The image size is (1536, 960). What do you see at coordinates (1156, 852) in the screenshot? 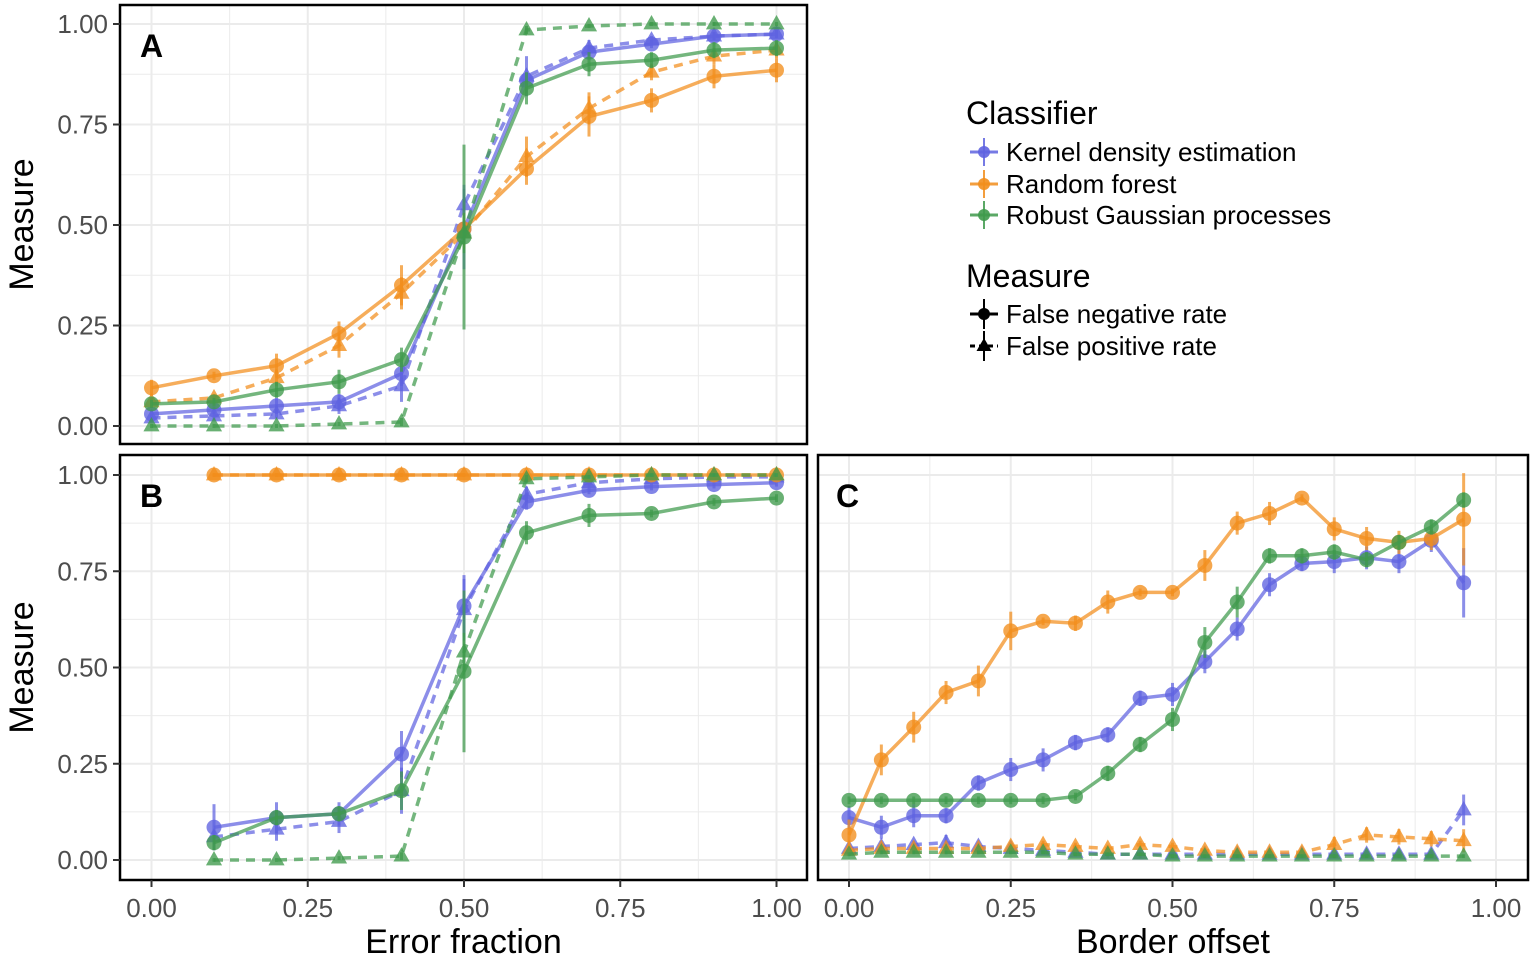
I see `series-rgp-fpr` at bounding box center [1156, 852].